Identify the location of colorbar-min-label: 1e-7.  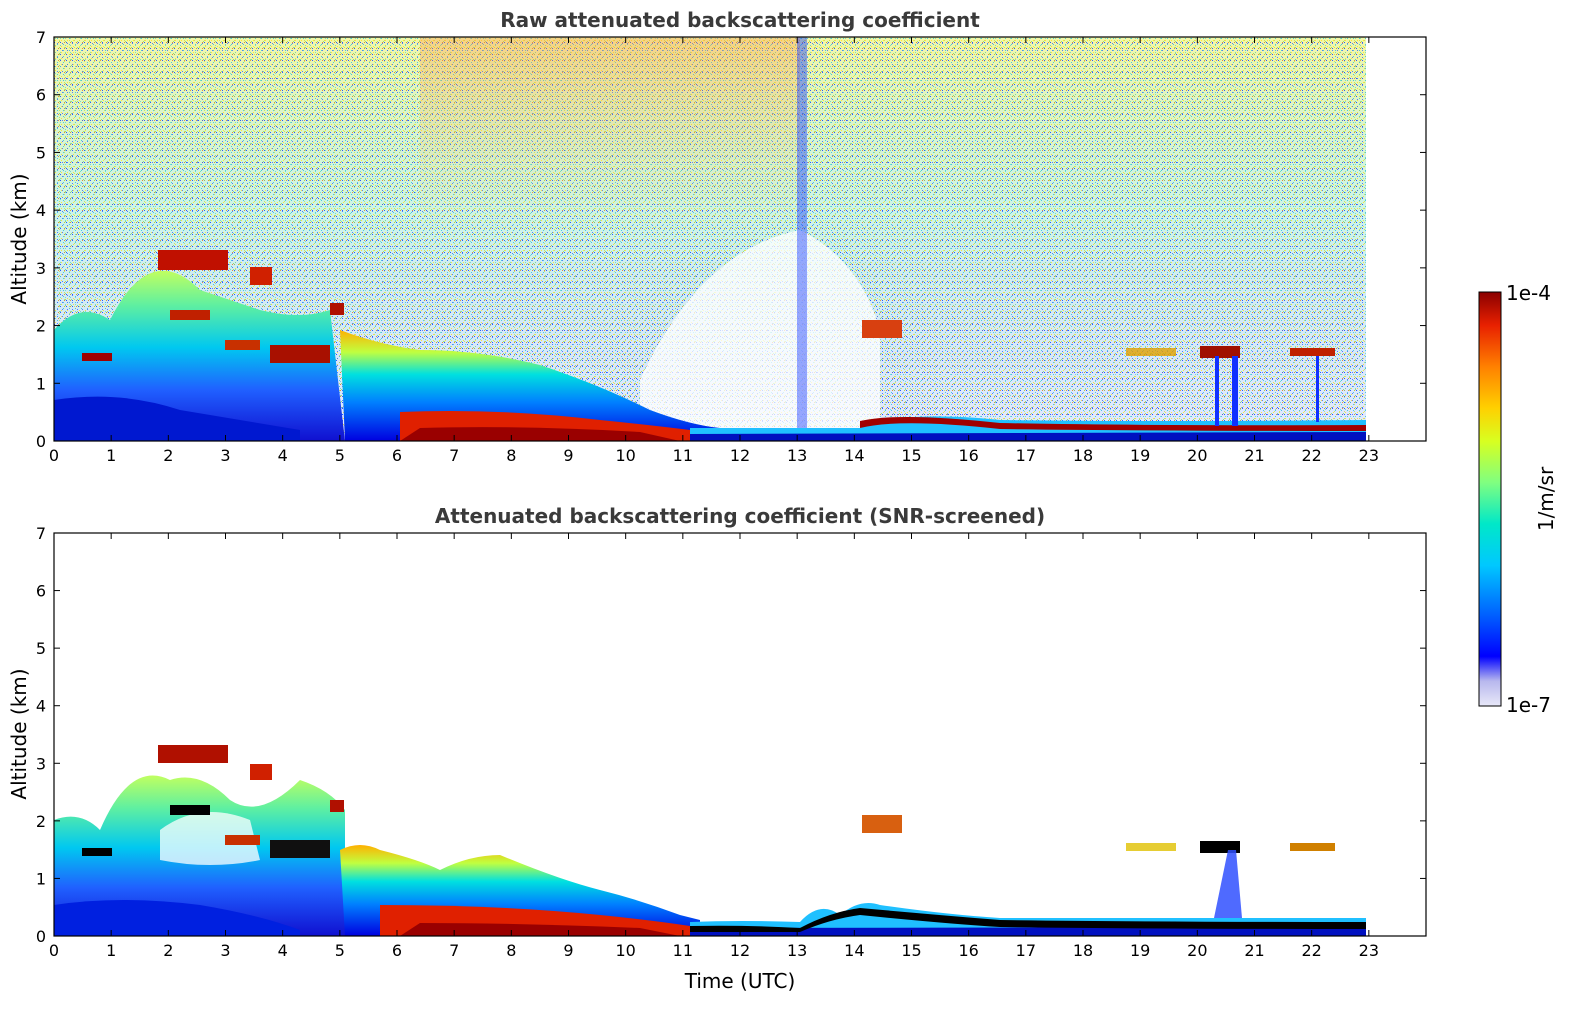
(1528, 705).